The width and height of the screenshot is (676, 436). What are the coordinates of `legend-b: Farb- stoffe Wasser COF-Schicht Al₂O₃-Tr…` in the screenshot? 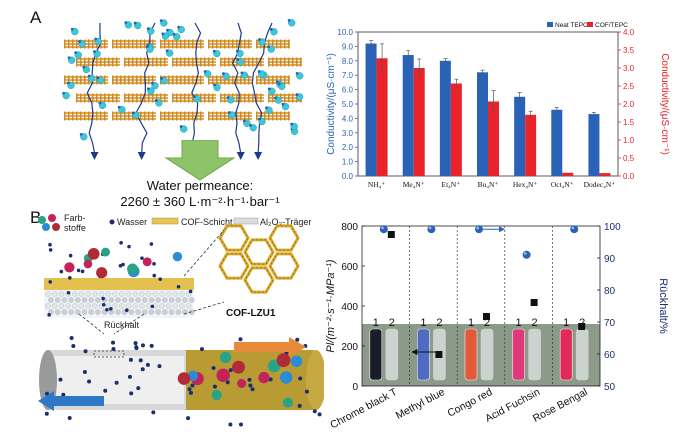 It's located at (174, 223).